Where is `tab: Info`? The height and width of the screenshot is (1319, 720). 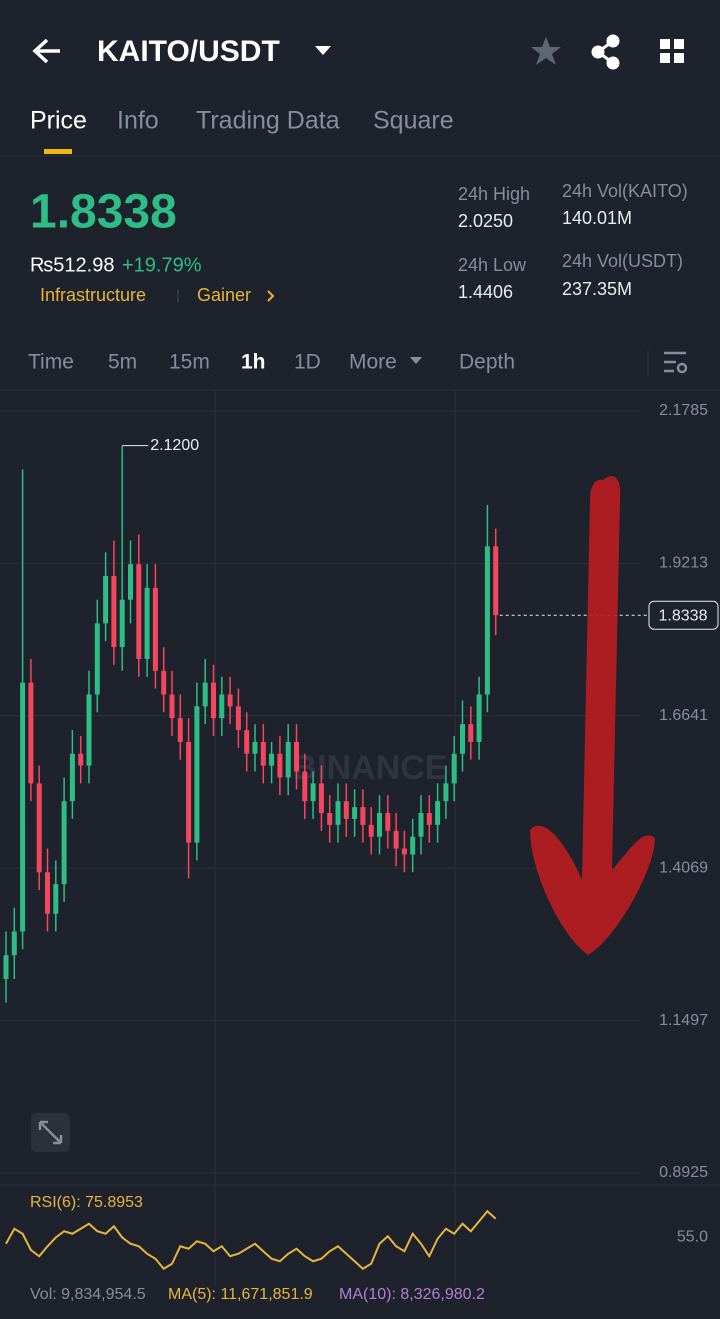
tab: Info is located at coordinates (138, 121).